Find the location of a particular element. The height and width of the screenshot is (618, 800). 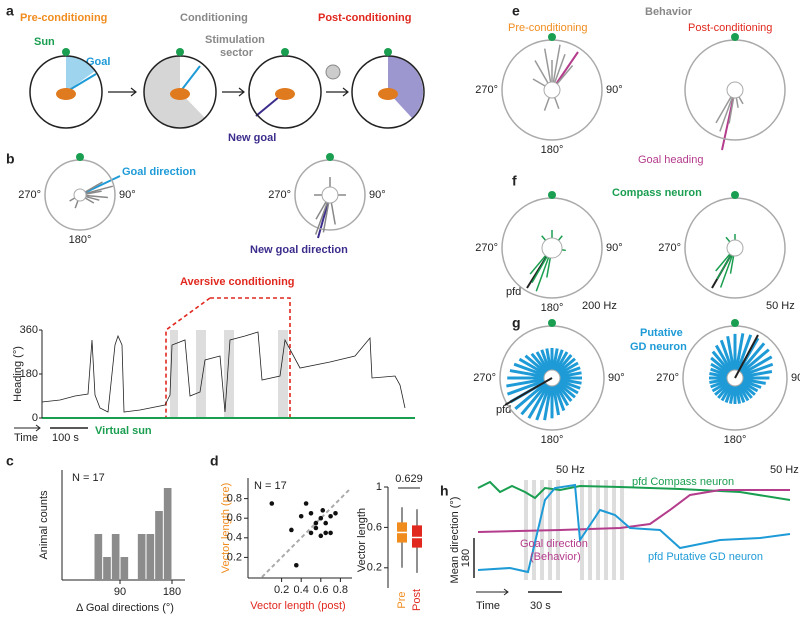

box is located at coordinates (417, 536).